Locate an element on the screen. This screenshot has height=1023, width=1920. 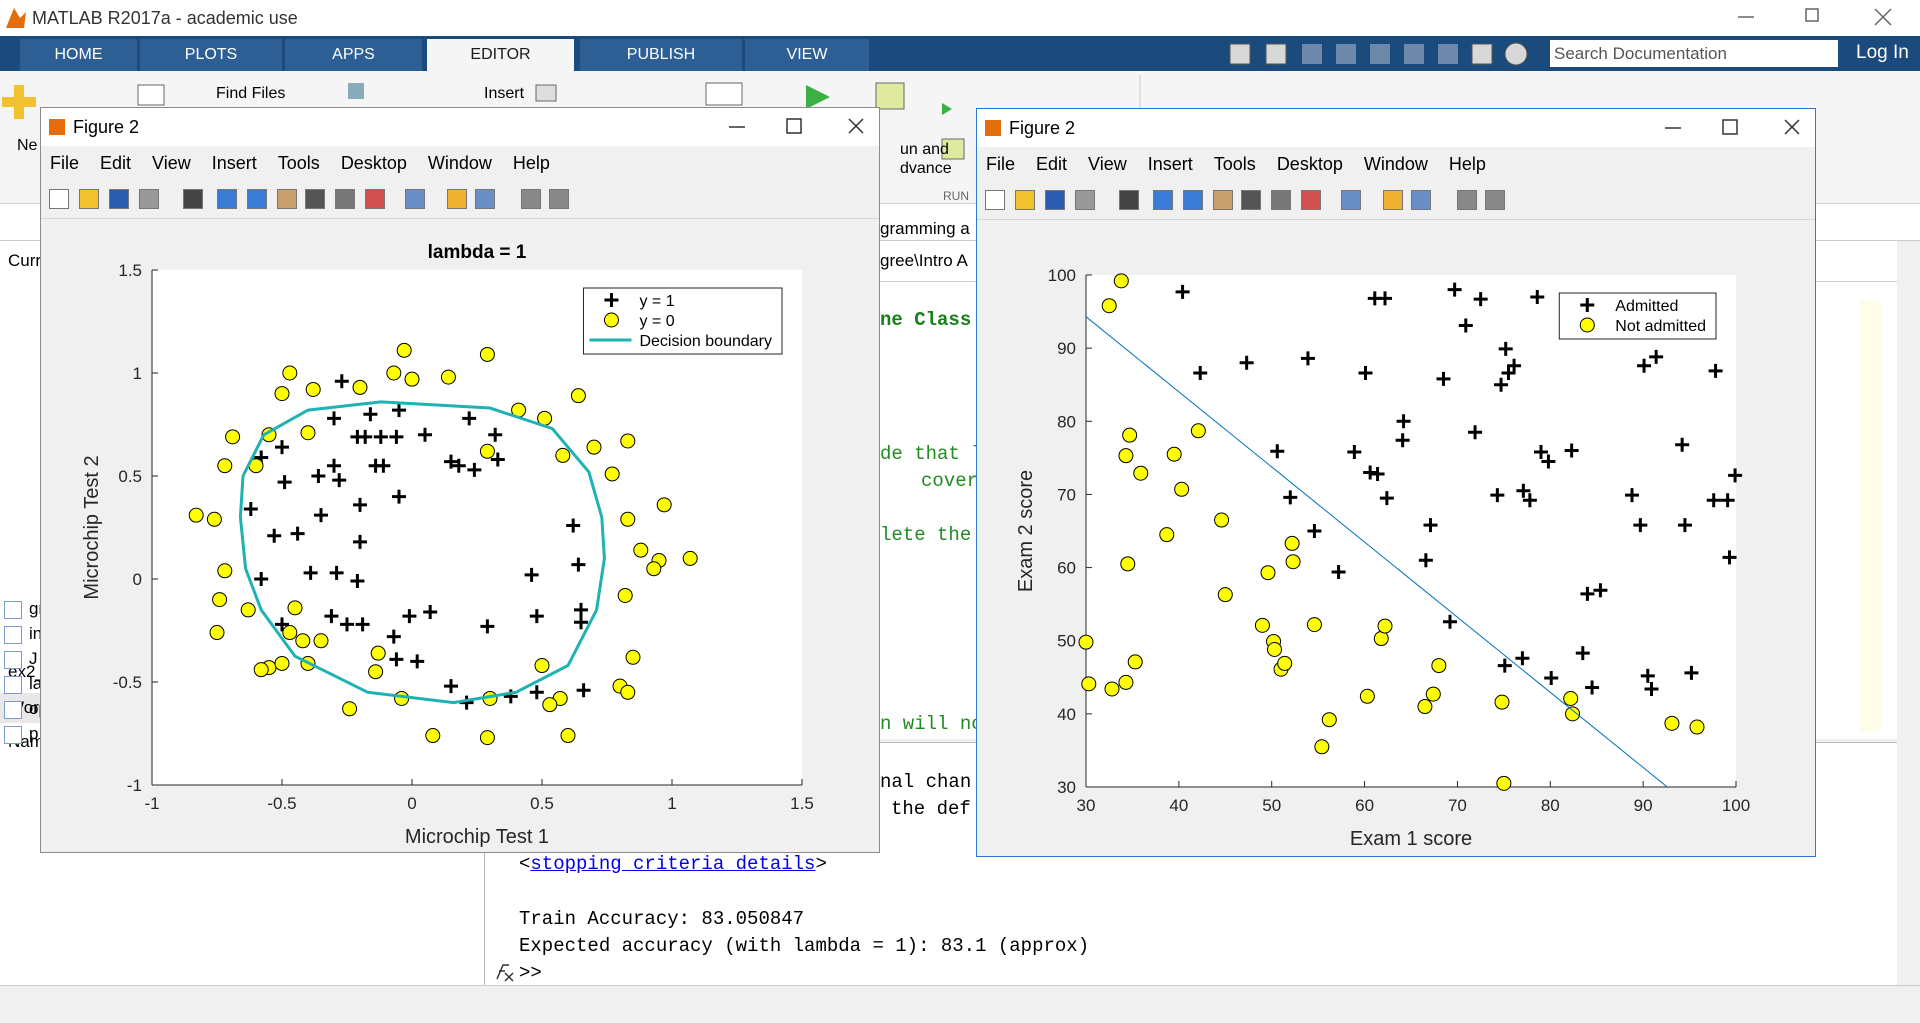
ribbon-label: Find Files is located at coordinates (251, 93).